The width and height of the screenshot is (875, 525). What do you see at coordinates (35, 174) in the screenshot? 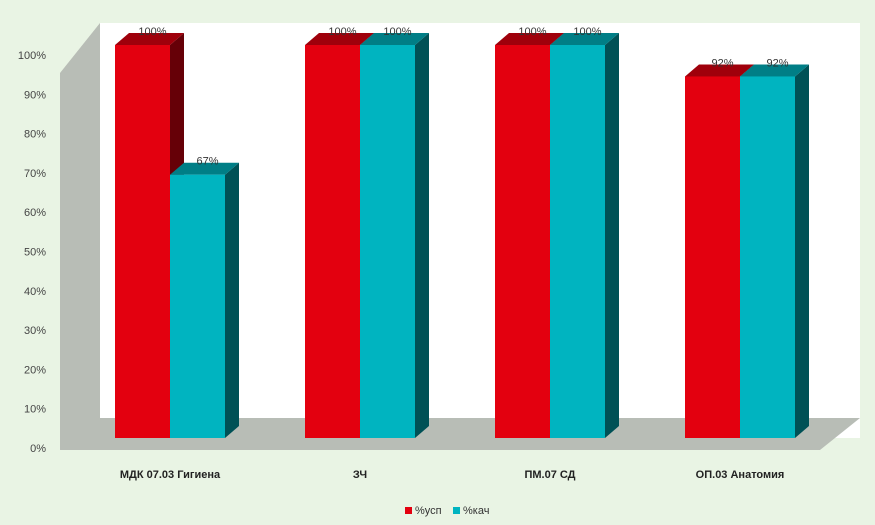
I see `y-tick-label: 70%` at bounding box center [35, 174].